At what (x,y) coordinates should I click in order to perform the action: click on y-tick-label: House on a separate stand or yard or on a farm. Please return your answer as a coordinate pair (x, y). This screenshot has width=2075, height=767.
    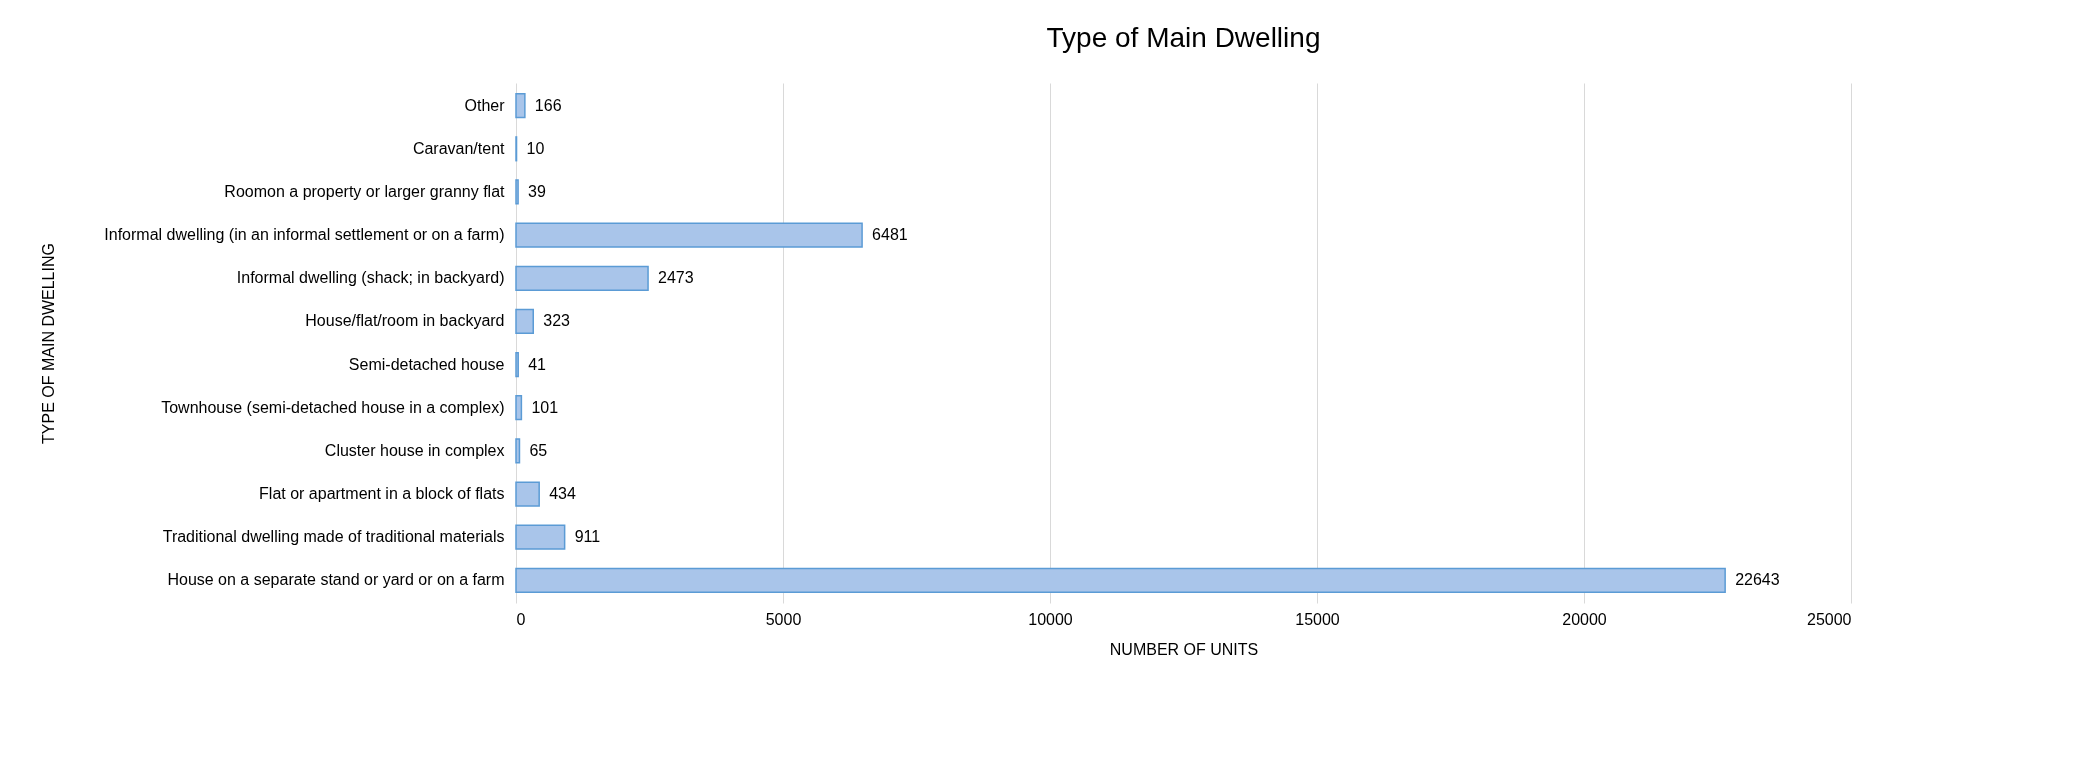
    Looking at the image, I should click on (336, 580).